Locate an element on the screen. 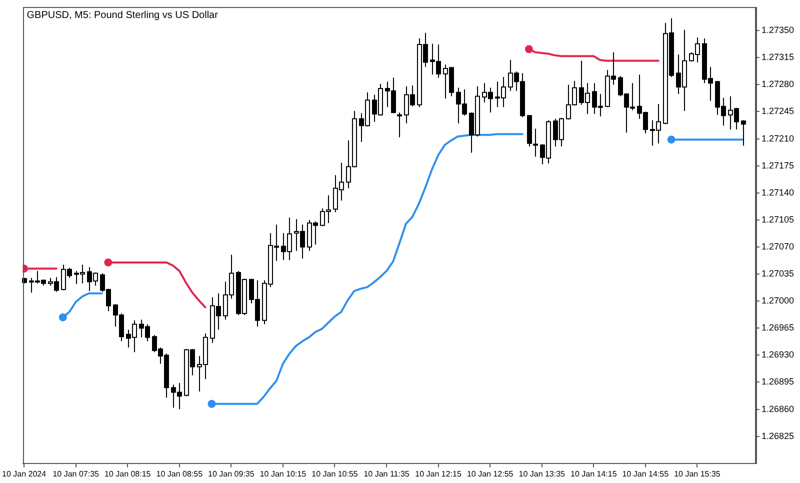 This screenshot has height=483, width=800. y-tick-label: 1.26895 is located at coordinates (777, 381).